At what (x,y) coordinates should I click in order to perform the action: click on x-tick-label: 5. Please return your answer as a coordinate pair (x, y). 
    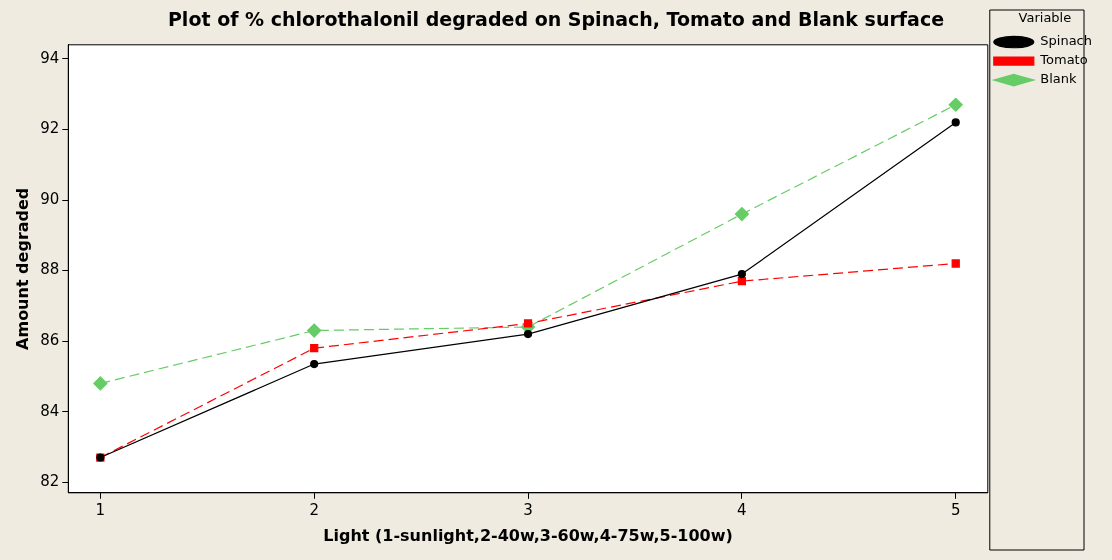
    Looking at the image, I should click on (955, 509).